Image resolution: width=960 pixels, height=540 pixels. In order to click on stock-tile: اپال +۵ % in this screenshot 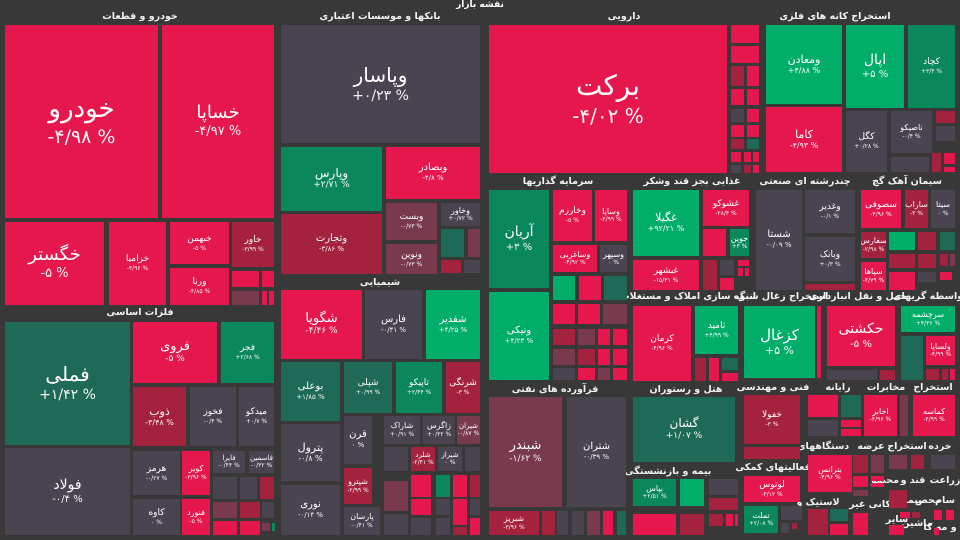, I will do `click(875, 66)`.